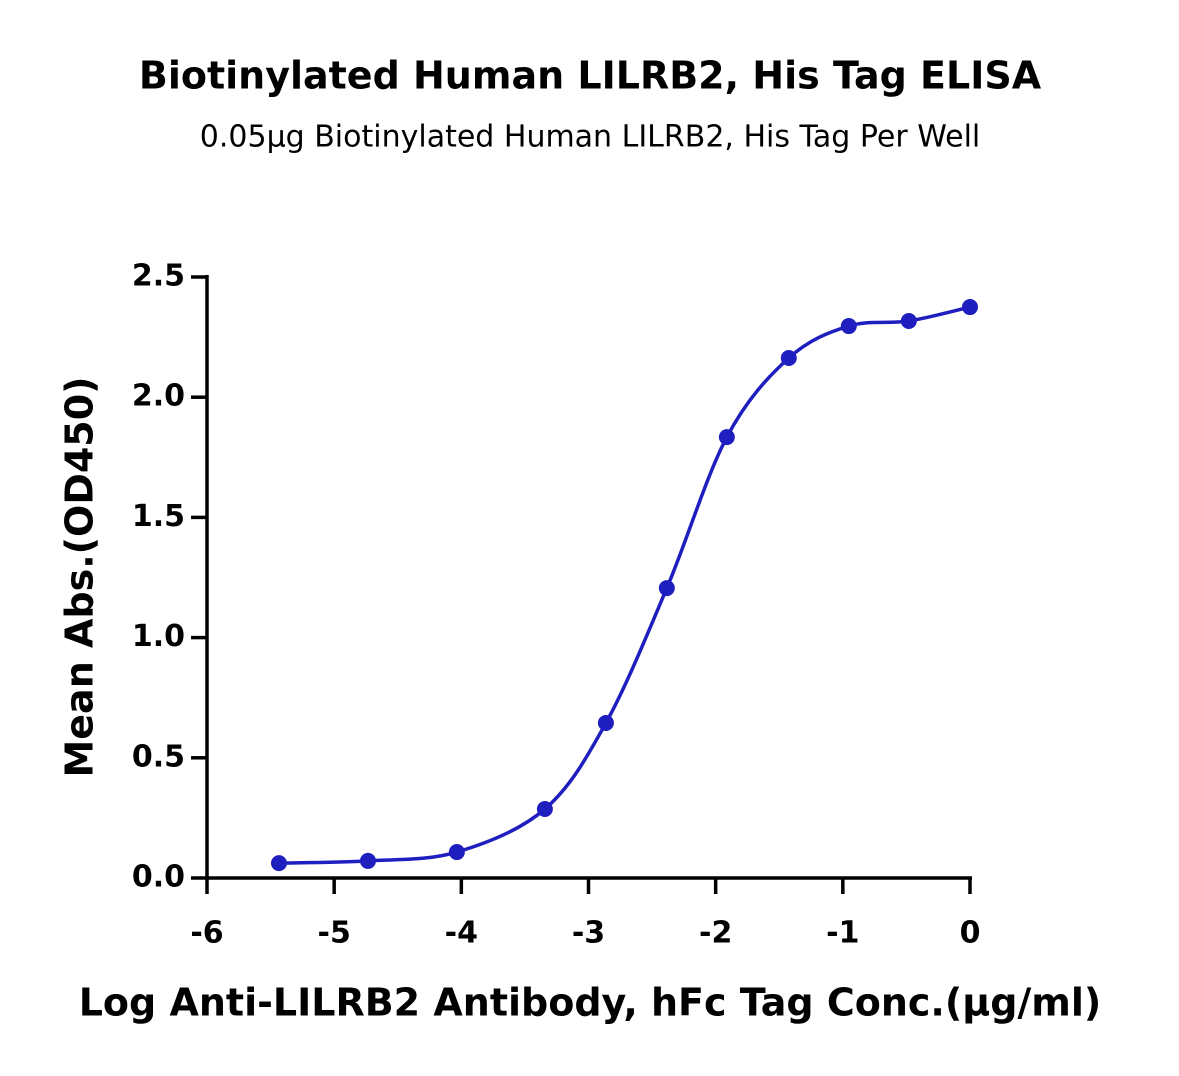 Image resolution: width=1179 pixels, height=1076 pixels. Describe the element at coordinates (158, 516) in the screenshot. I see `y-tick-label: 1.5` at that location.